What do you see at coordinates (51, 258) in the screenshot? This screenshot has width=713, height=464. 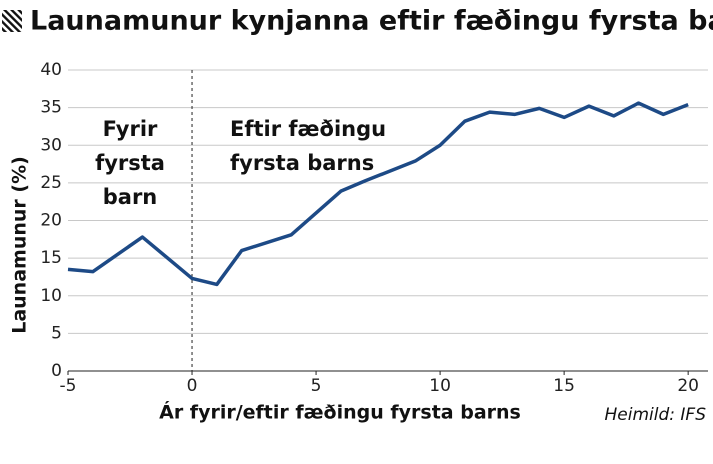 I see `y-tick-label: 15` at bounding box center [51, 258].